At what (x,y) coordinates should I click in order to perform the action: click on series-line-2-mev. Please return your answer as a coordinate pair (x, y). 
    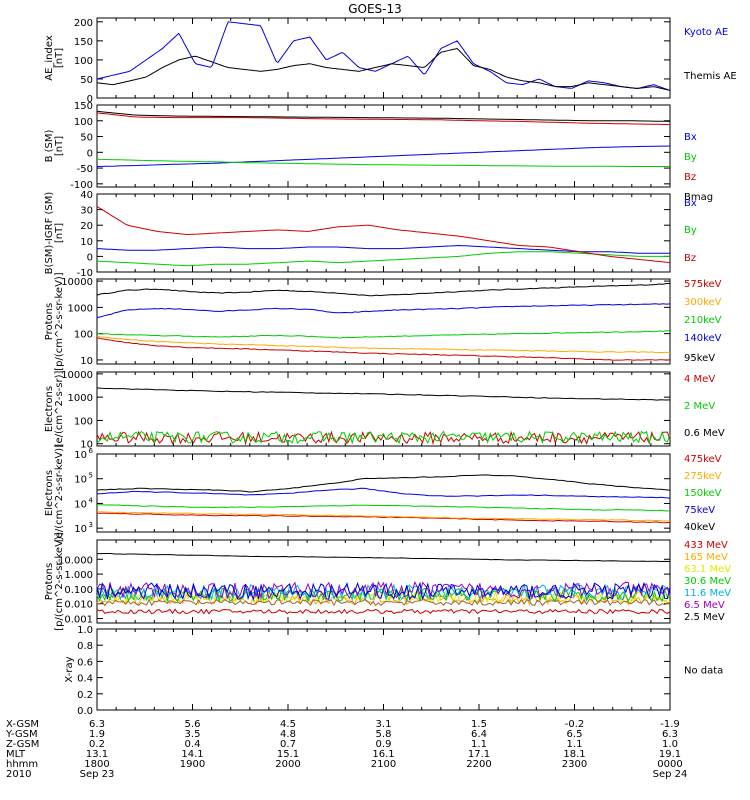
    Looking at the image, I should click on (383, 437).